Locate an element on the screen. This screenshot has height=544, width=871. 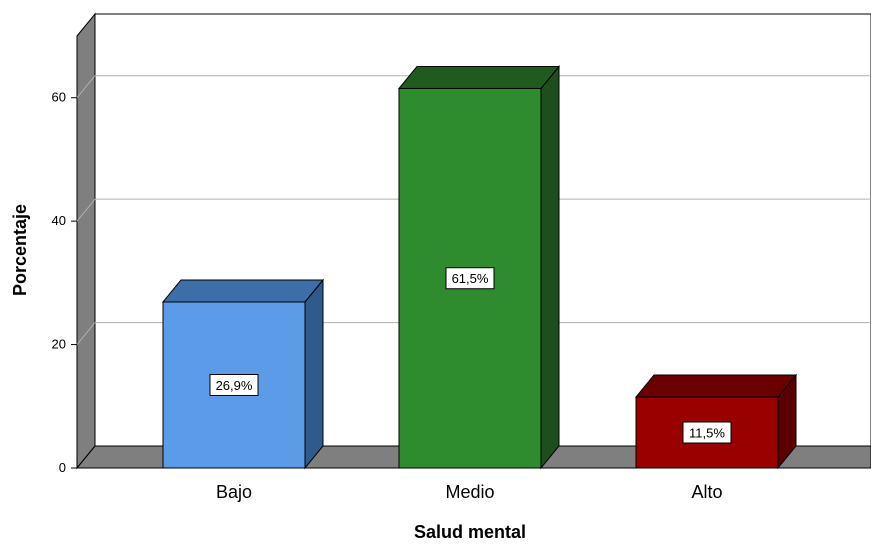
data-label: 11,5% is located at coordinates (707, 433).